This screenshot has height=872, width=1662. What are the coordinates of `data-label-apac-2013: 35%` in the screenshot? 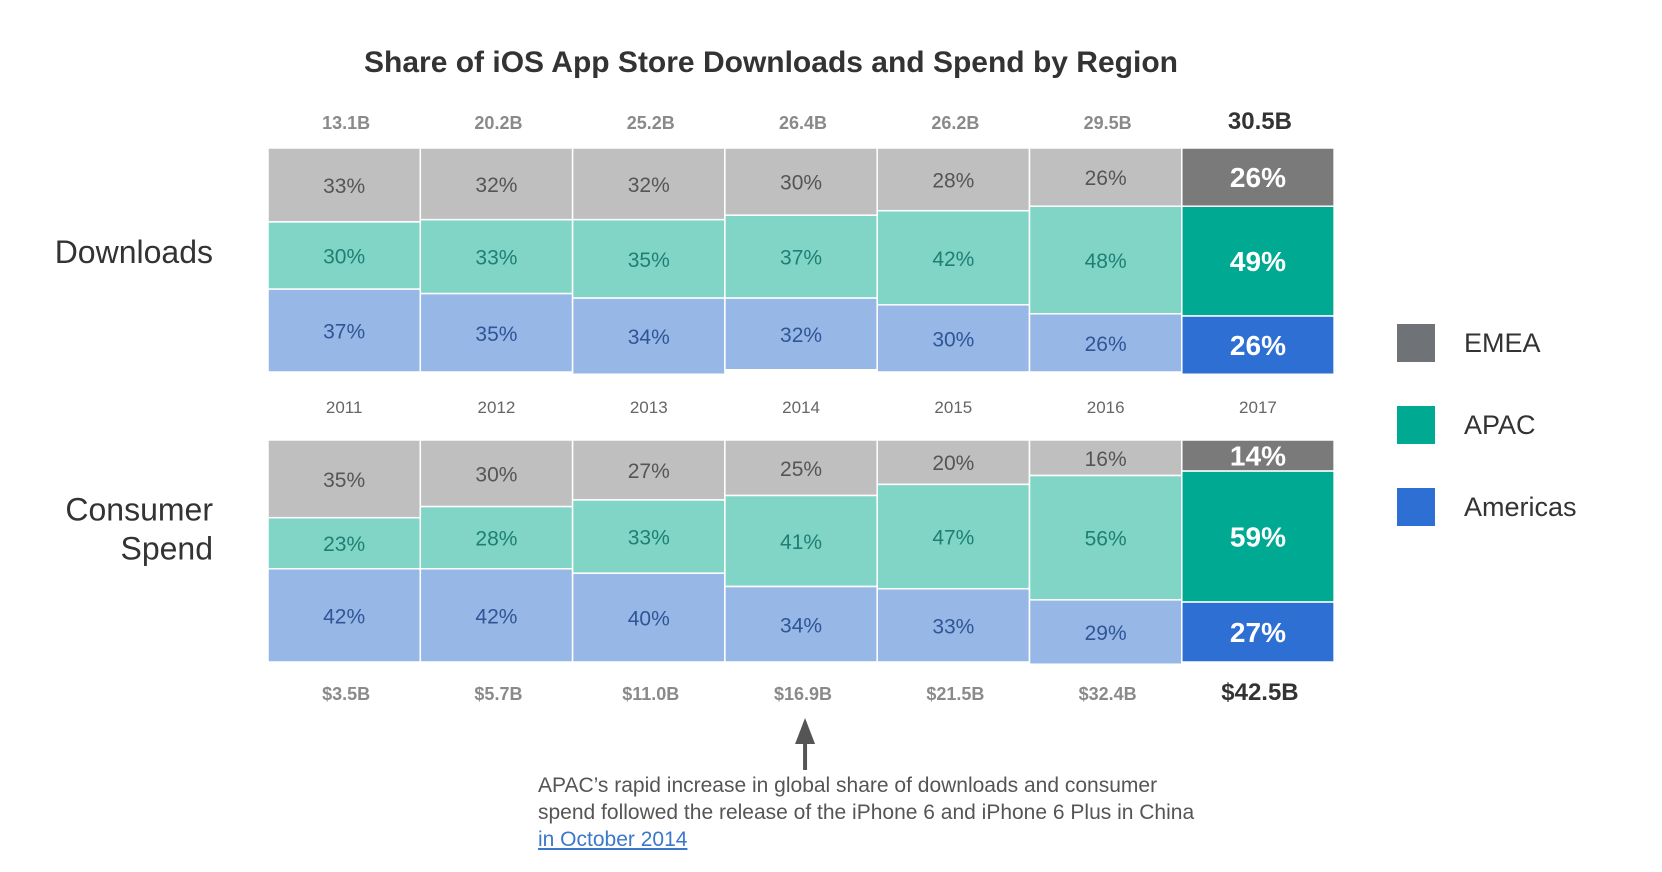 It's located at (649, 260).